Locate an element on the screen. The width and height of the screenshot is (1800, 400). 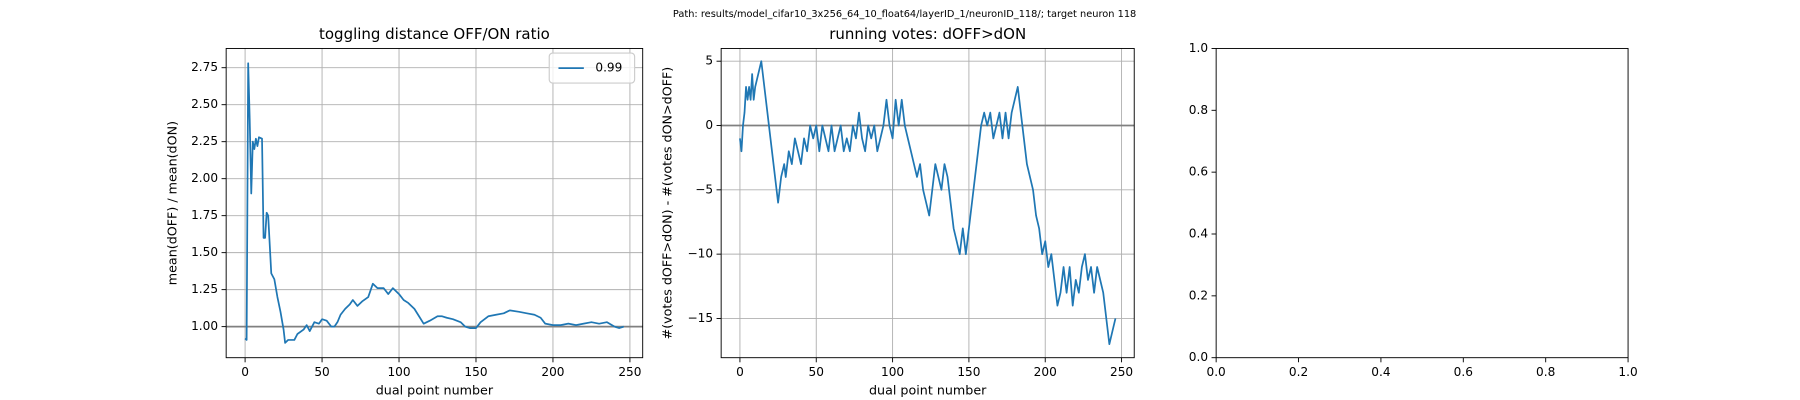
y-tick-label: 0.6 is located at coordinates (1198, 172).